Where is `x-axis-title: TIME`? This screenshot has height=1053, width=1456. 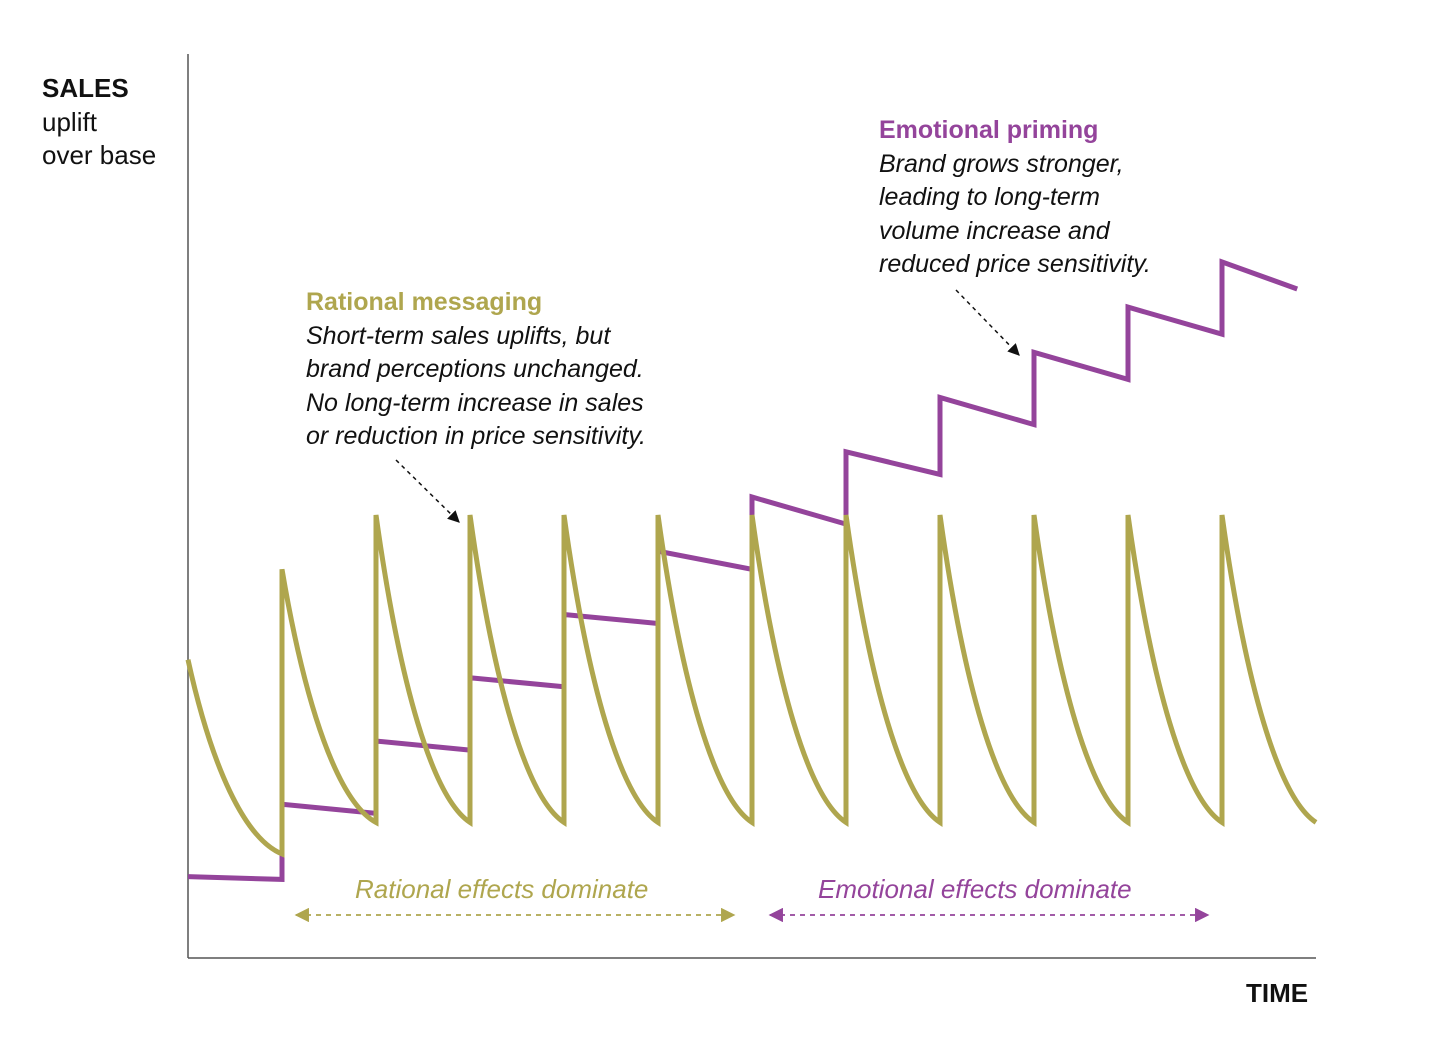
x-axis-title: TIME is located at coordinates (1277, 993).